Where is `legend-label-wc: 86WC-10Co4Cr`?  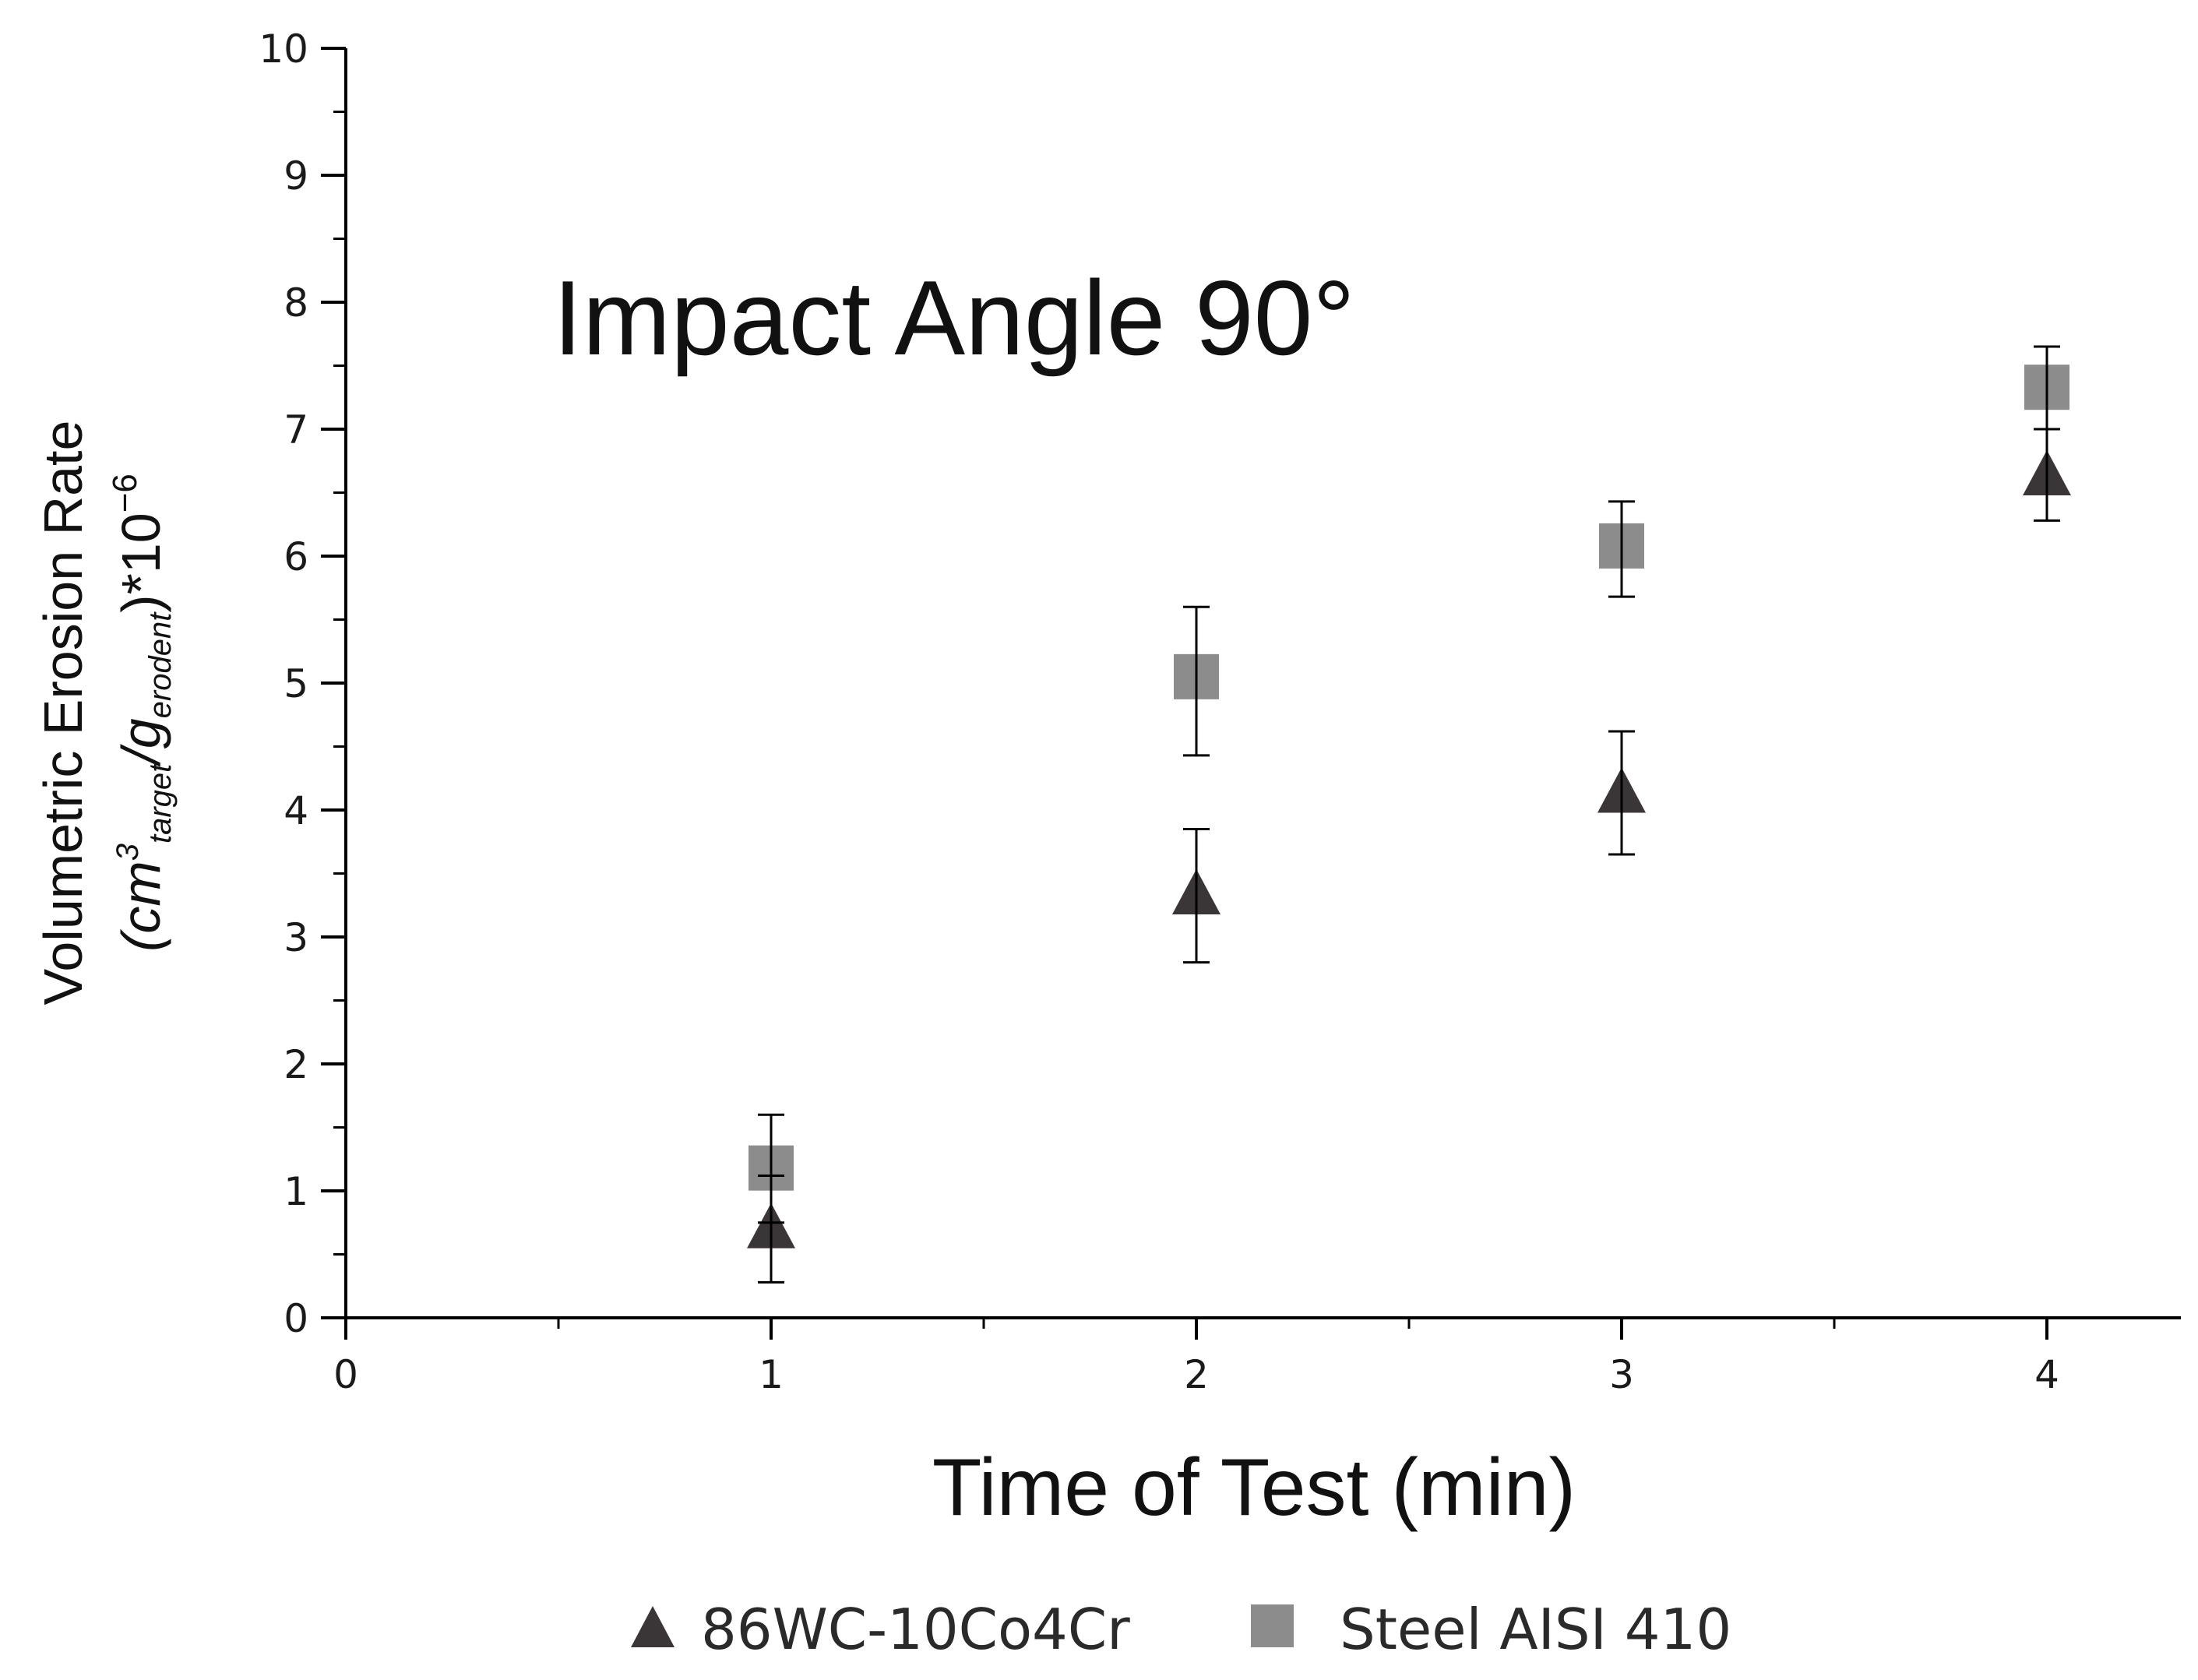 legend-label-wc: 86WC-10Co4Cr is located at coordinates (915, 1630).